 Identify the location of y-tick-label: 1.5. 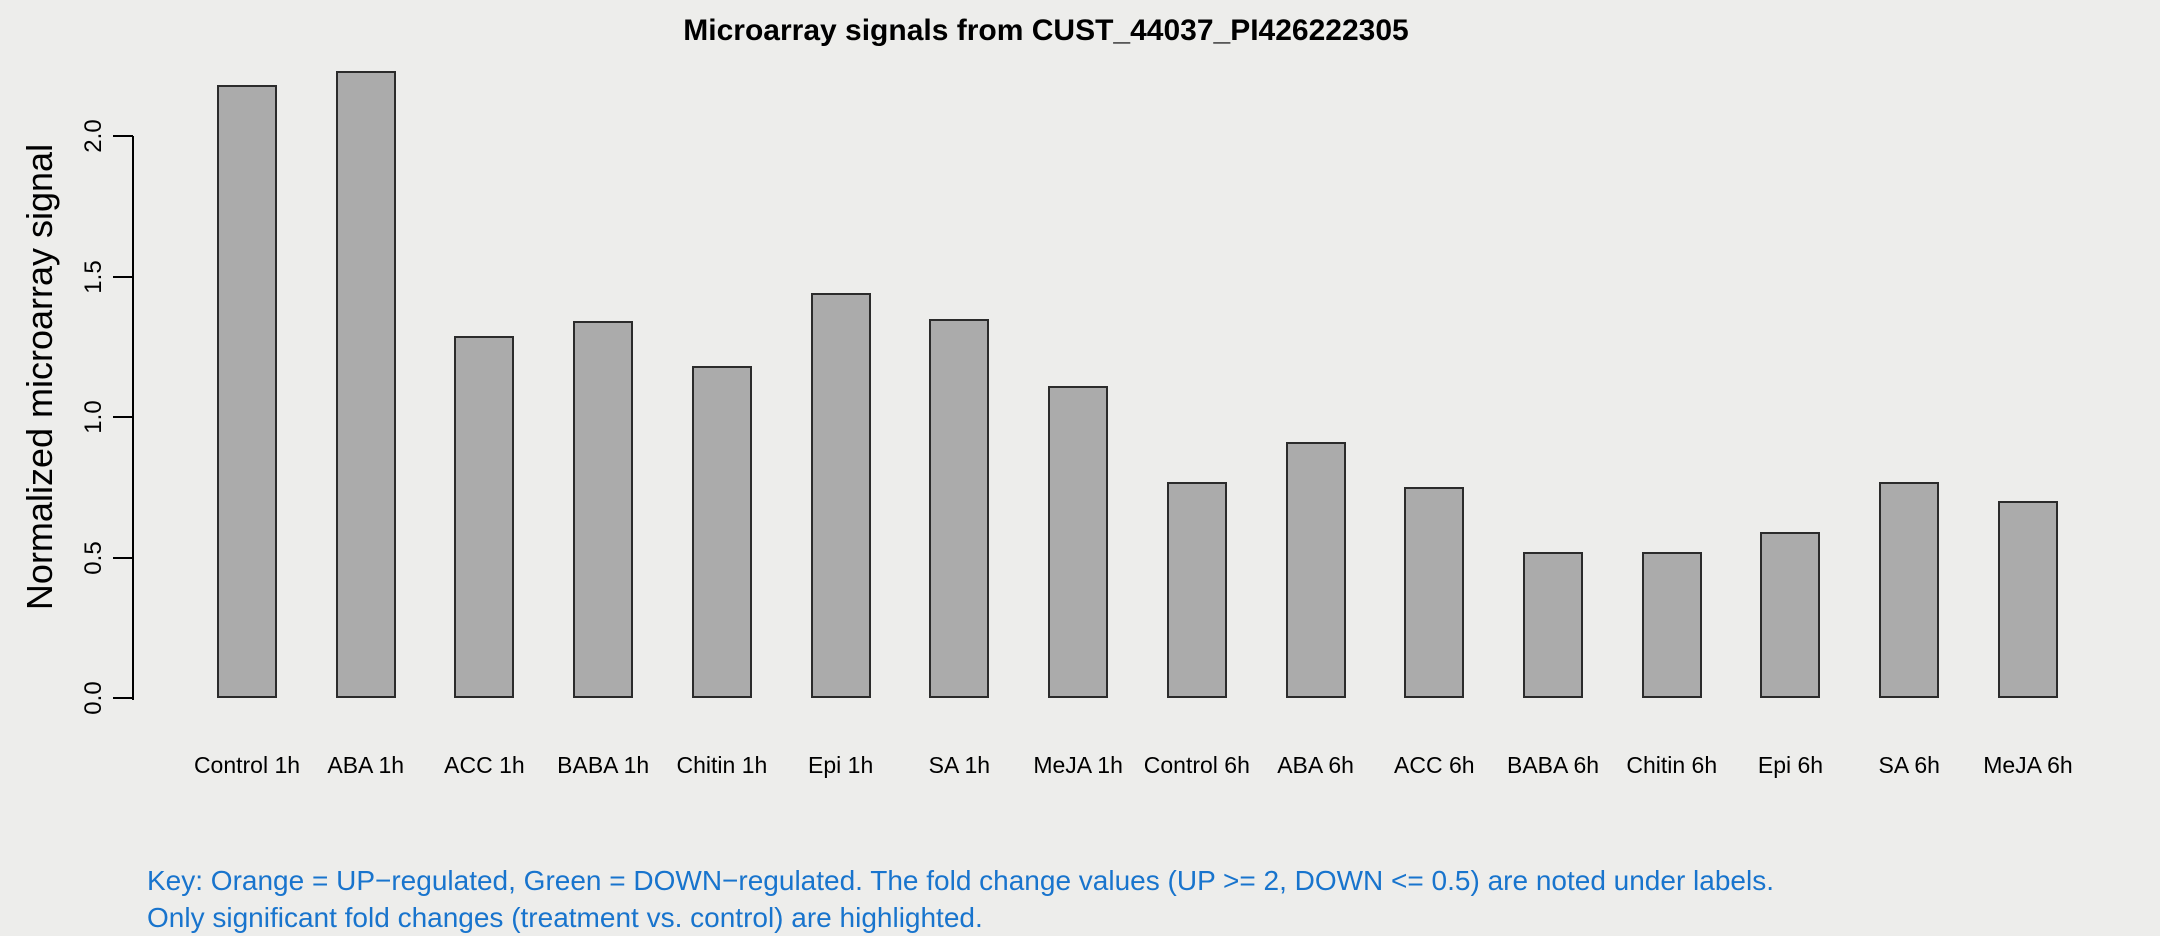
(93, 276).